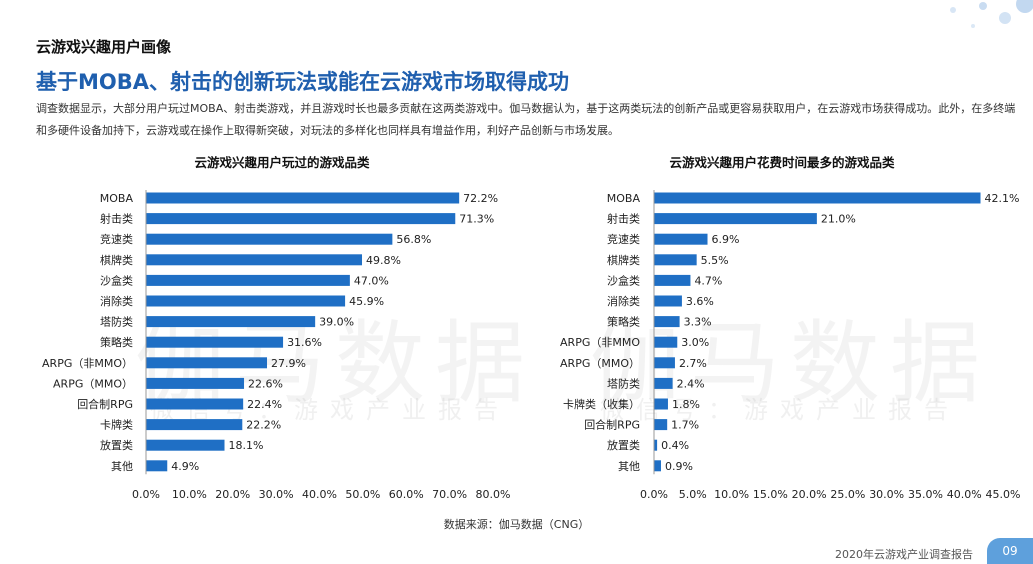 This screenshot has width=1033, height=564. I want to click on data-source: 数据来源：伽马数据（CNG）, so click(516, 524).